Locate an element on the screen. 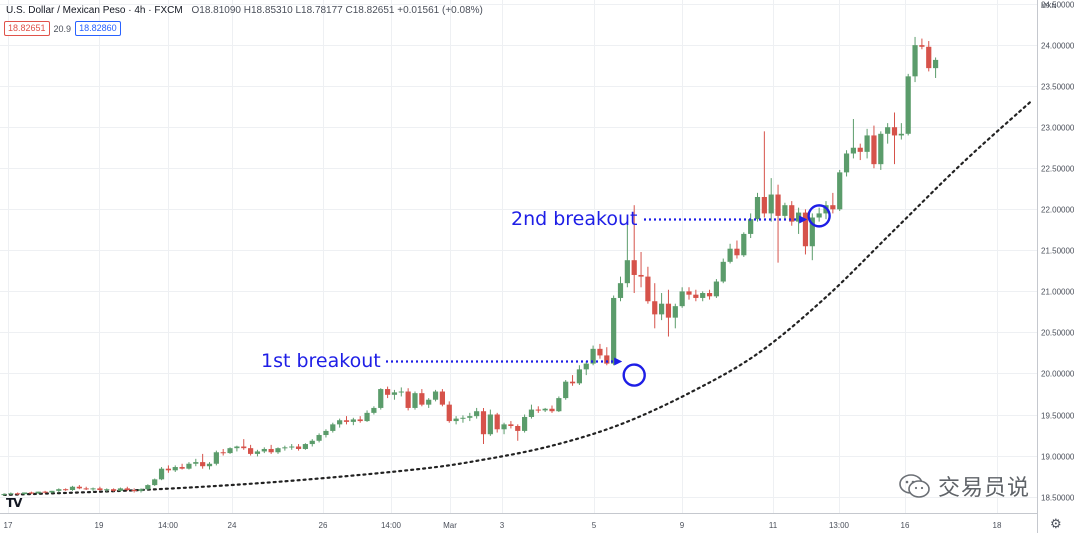  y-tick-label: 24.50000 is located at coordinates (1058, 5).